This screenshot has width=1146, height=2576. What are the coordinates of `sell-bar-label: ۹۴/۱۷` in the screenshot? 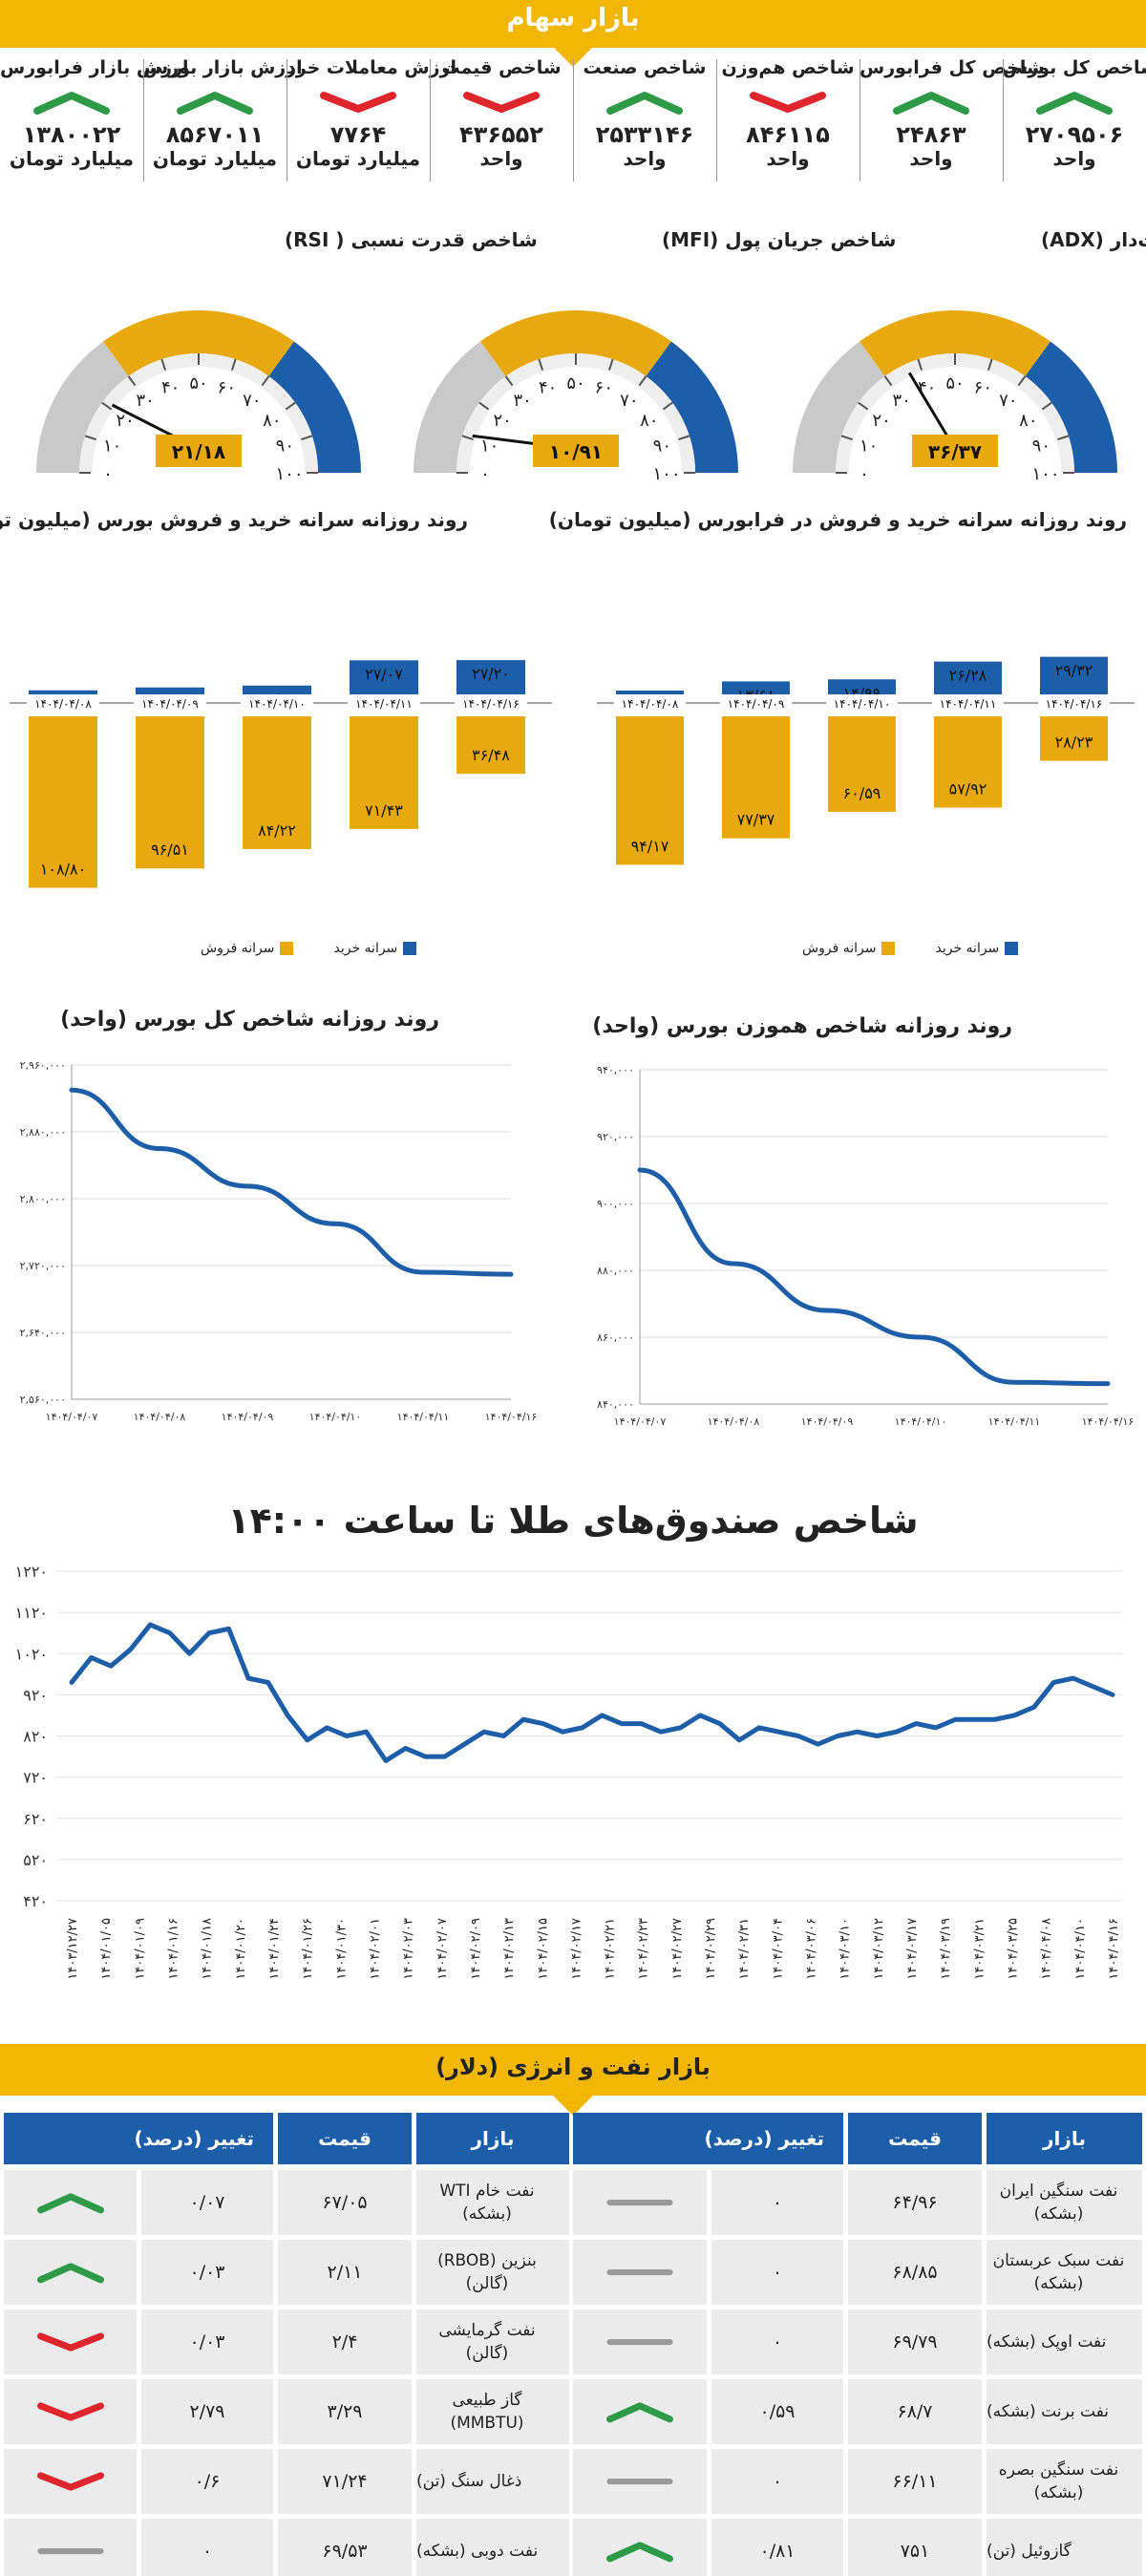 It's located at (650, 846).